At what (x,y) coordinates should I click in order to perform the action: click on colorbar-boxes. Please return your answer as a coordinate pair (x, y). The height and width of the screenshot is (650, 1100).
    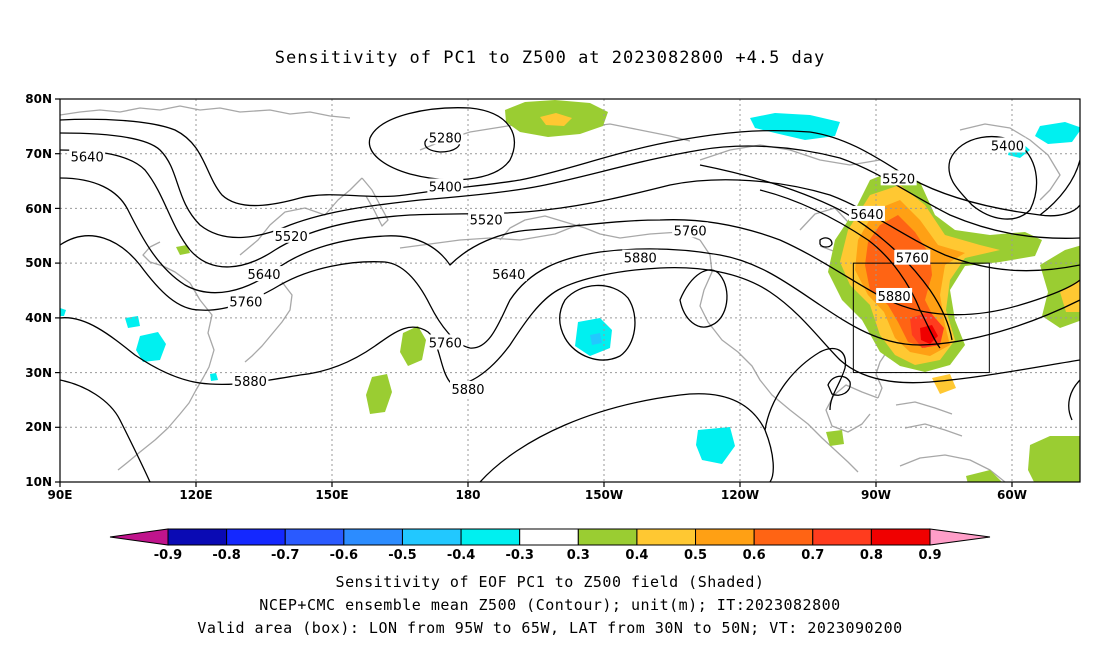
    Looking at the image, I should click on (549, 537).